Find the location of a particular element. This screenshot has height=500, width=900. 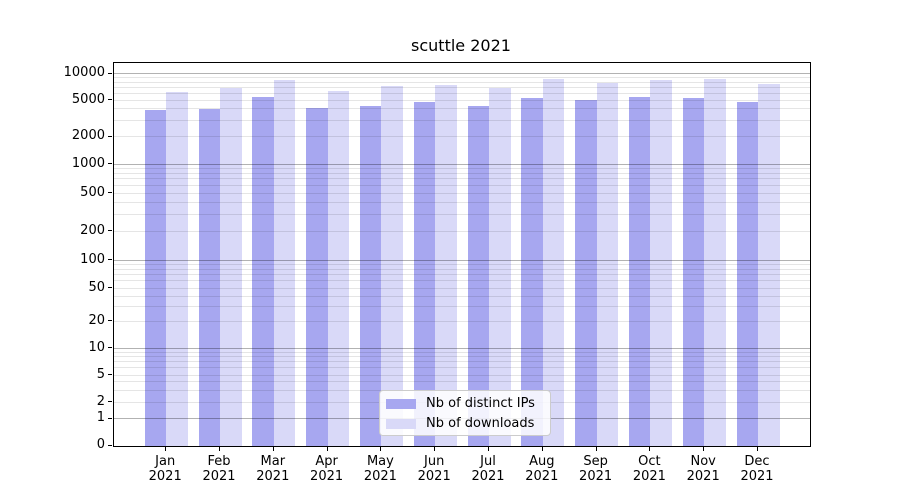

y-tick-label: 5 is located at coordinates (100, 374).